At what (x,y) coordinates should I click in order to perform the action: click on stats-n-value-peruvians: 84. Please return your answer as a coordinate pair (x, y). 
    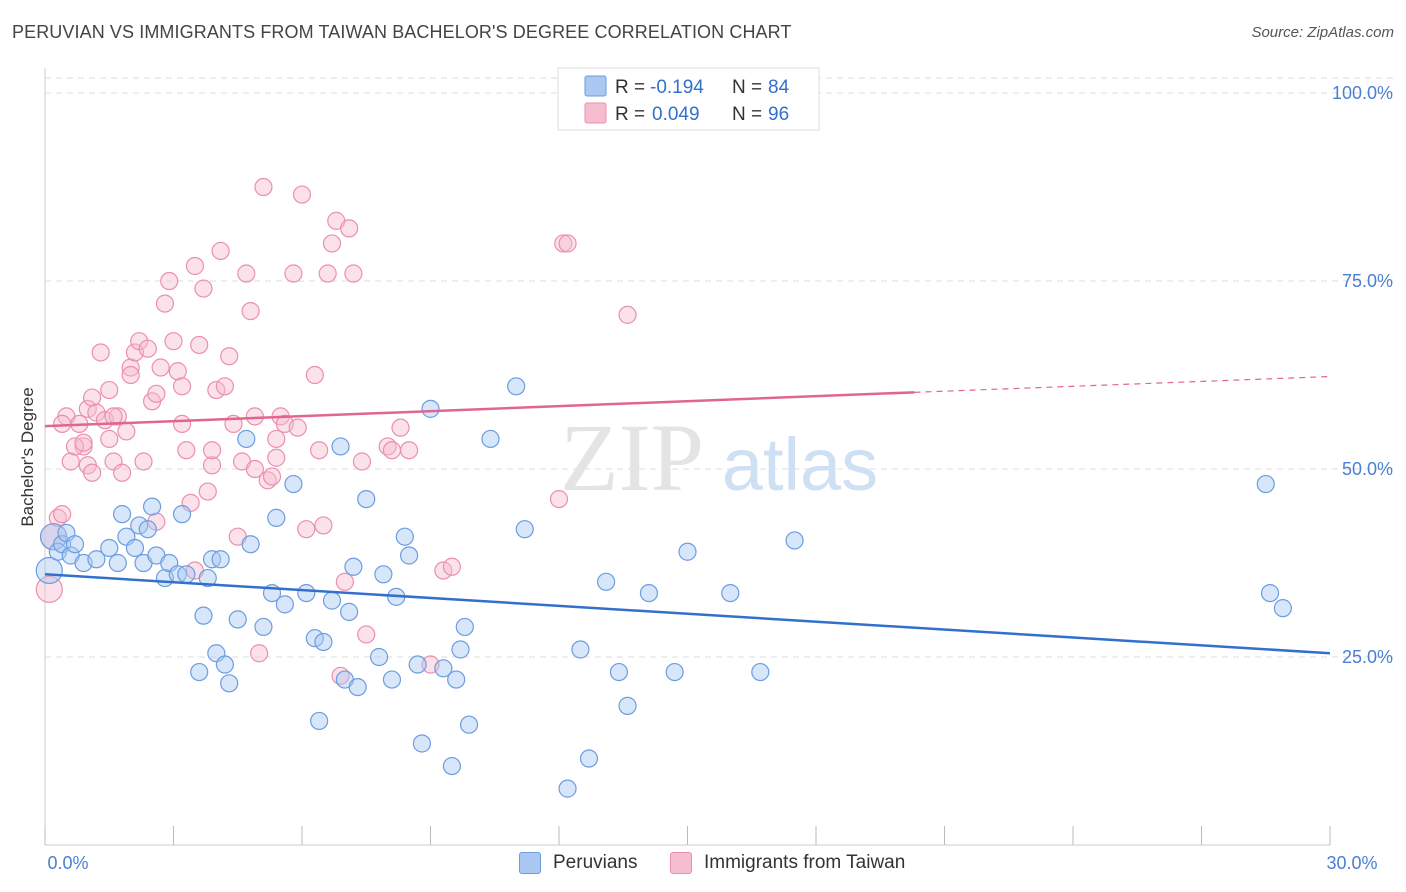
    Looking at the image, I should click on (779, 87).